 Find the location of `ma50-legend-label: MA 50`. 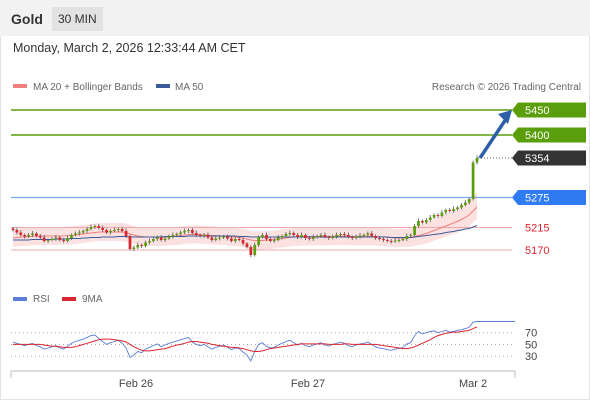

ma50-legend-label: MA 50 is located at coordinates (189, 87).